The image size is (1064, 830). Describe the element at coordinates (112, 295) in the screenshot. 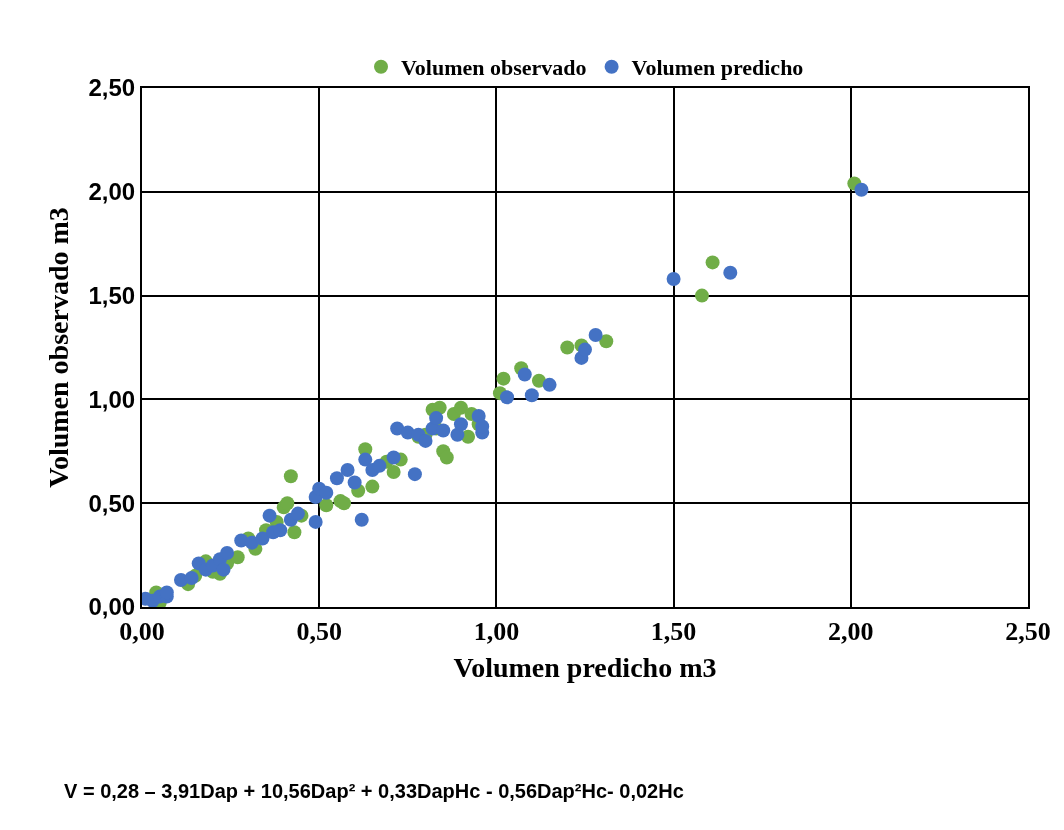

I see `y-tick-label: 1,50` at that location.